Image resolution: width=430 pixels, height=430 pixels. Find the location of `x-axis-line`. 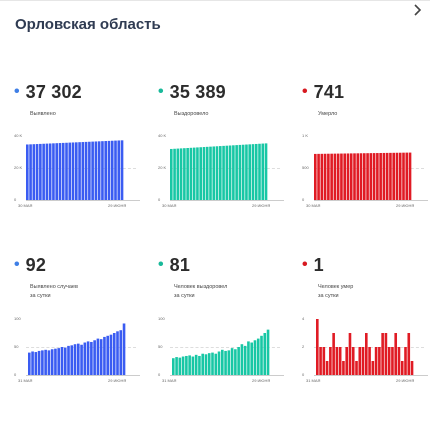

x-axis-line is located at coordinates (83, 375).